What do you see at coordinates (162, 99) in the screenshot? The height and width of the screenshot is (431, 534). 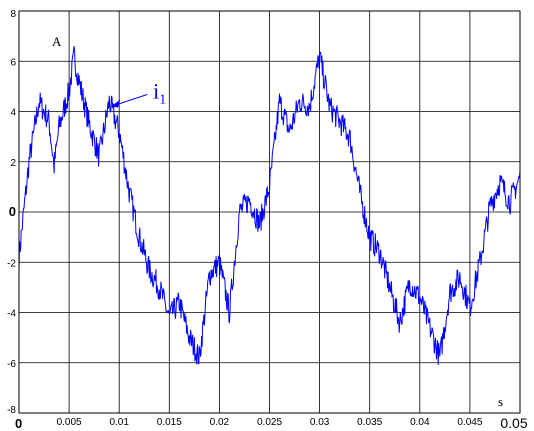 I see `annotation-label-subscript: 1` at bounding box center [162, 99].